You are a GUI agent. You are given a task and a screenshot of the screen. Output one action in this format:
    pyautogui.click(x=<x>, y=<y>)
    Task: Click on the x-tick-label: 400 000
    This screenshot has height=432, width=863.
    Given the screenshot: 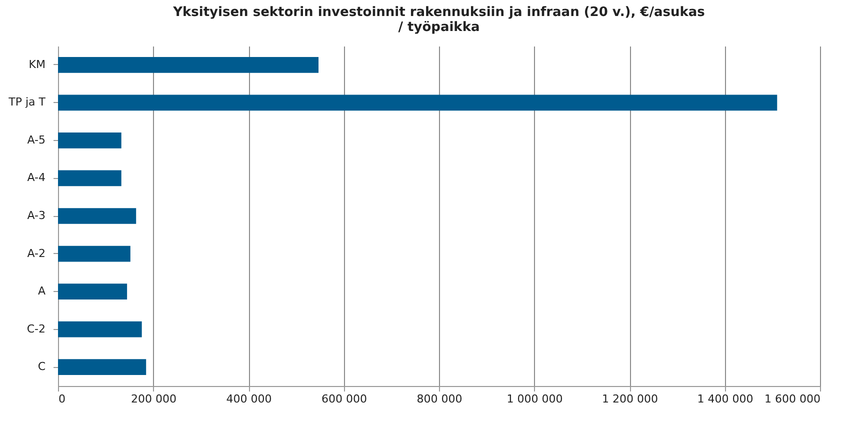 What is the action you would take?
    pyautogui.click(x=249, y=399)
    